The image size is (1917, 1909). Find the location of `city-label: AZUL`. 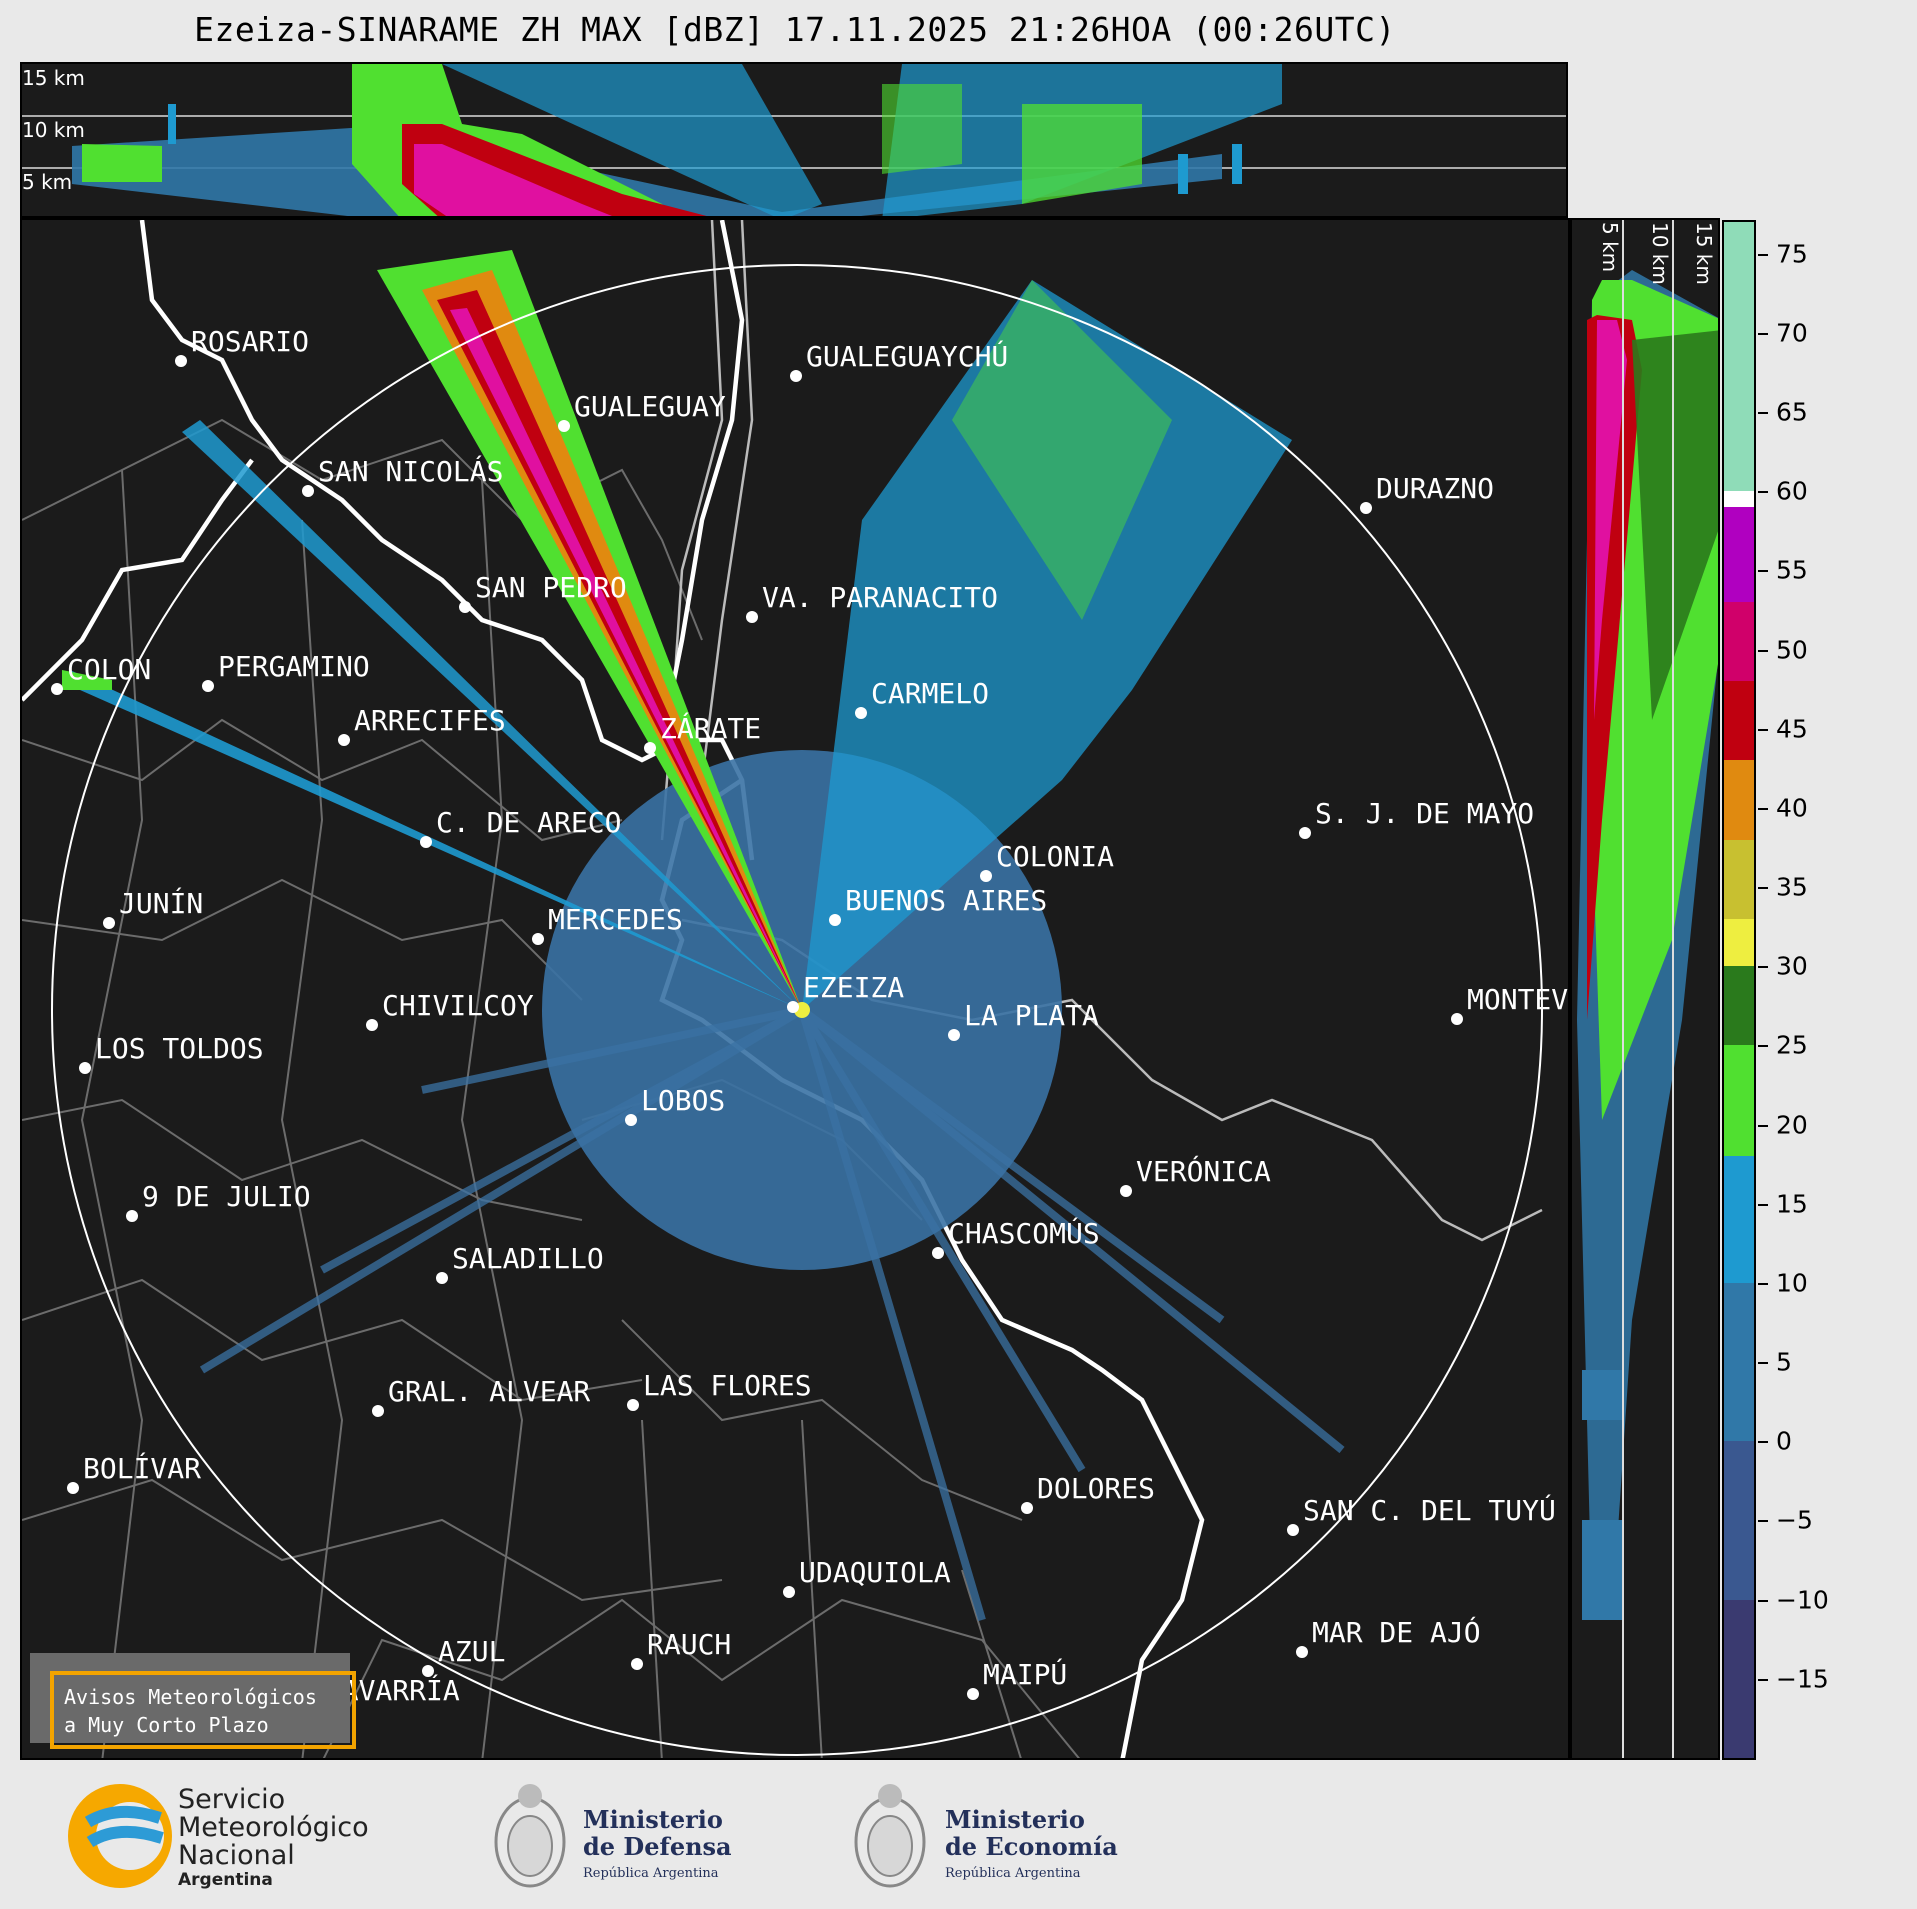

city-label: AZUL is located at coordinates (472, 1651).